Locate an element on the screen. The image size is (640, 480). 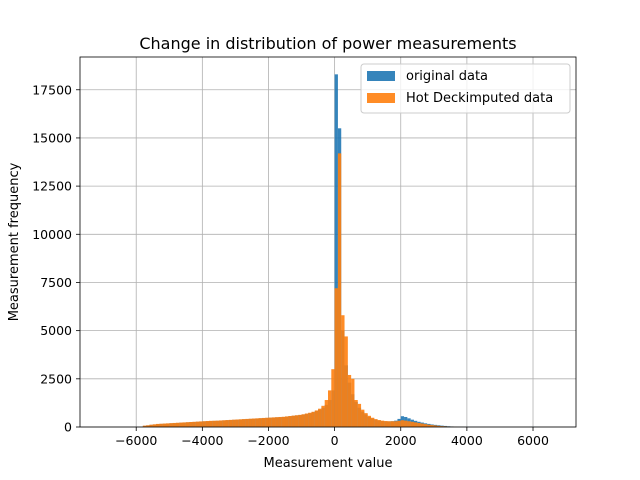
y-axis-ticks: 0 2500 5000 7500 10000 12500 15000 17500 is located at coordinates (56, 258).